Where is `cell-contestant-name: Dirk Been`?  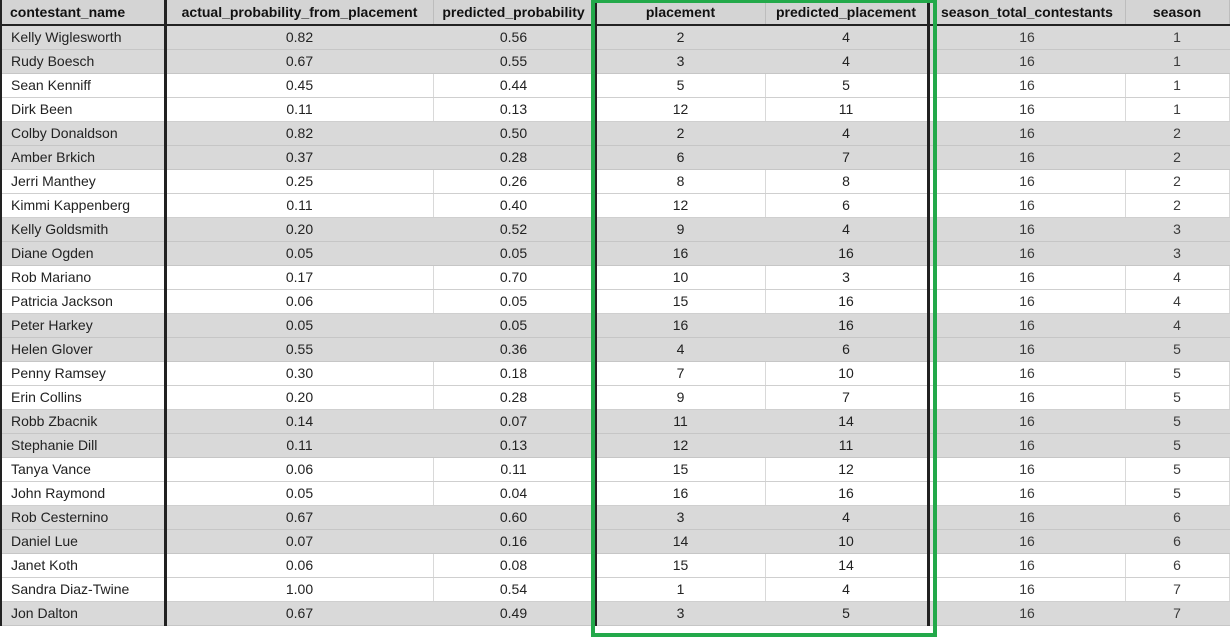
cell-contestant-name: Dirk Been is located at coordinates (83, 109).